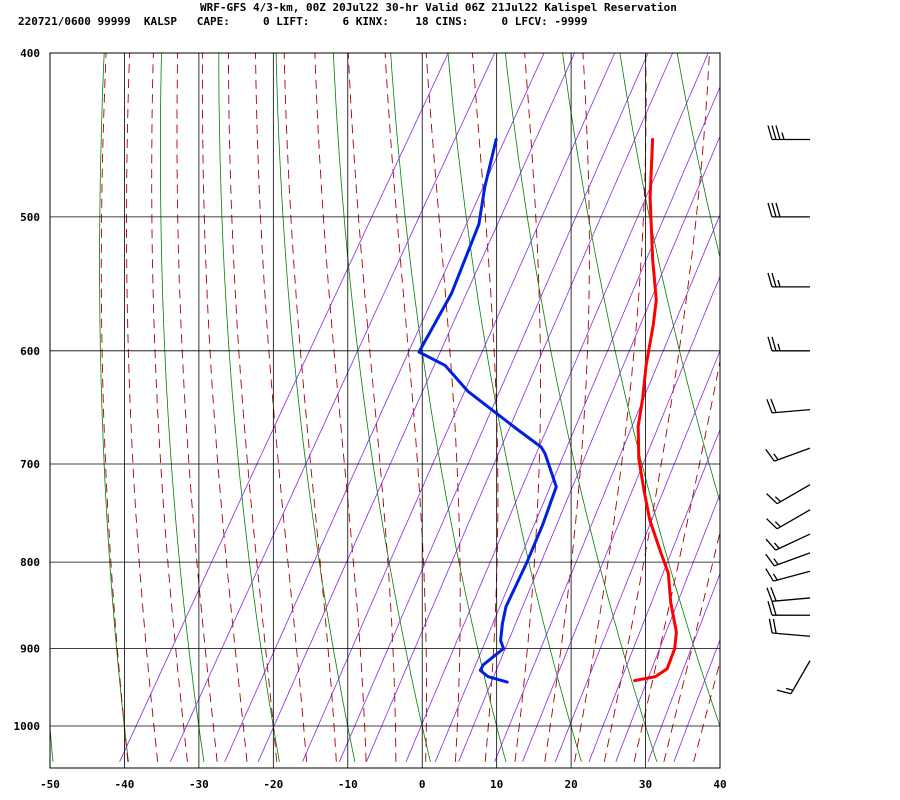 The height and width of the screenshot is (800, 900). I want to click on x-tick-label: 40, so click(719, 784).